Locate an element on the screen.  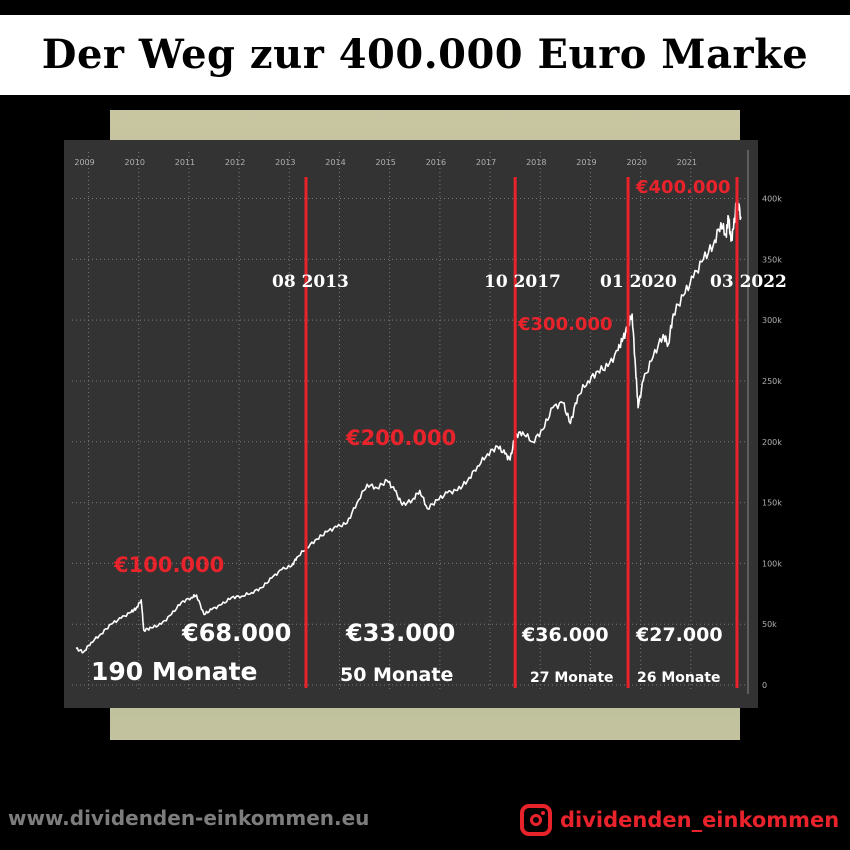
months-label-26: 26 Monate is located at coordinates (679, 678).